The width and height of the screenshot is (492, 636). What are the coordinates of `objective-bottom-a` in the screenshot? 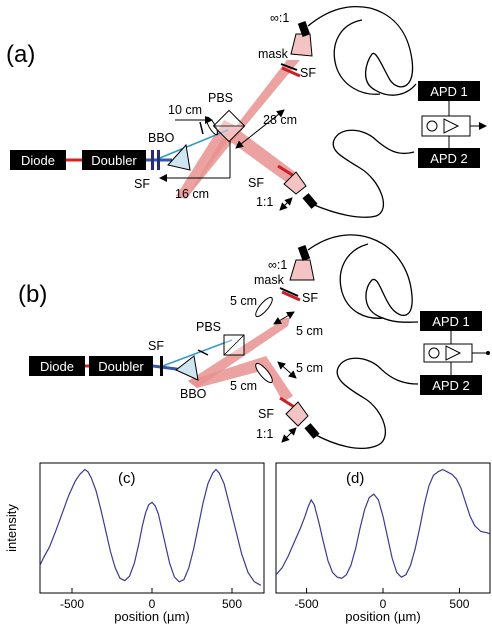 It's located at (295, 183).